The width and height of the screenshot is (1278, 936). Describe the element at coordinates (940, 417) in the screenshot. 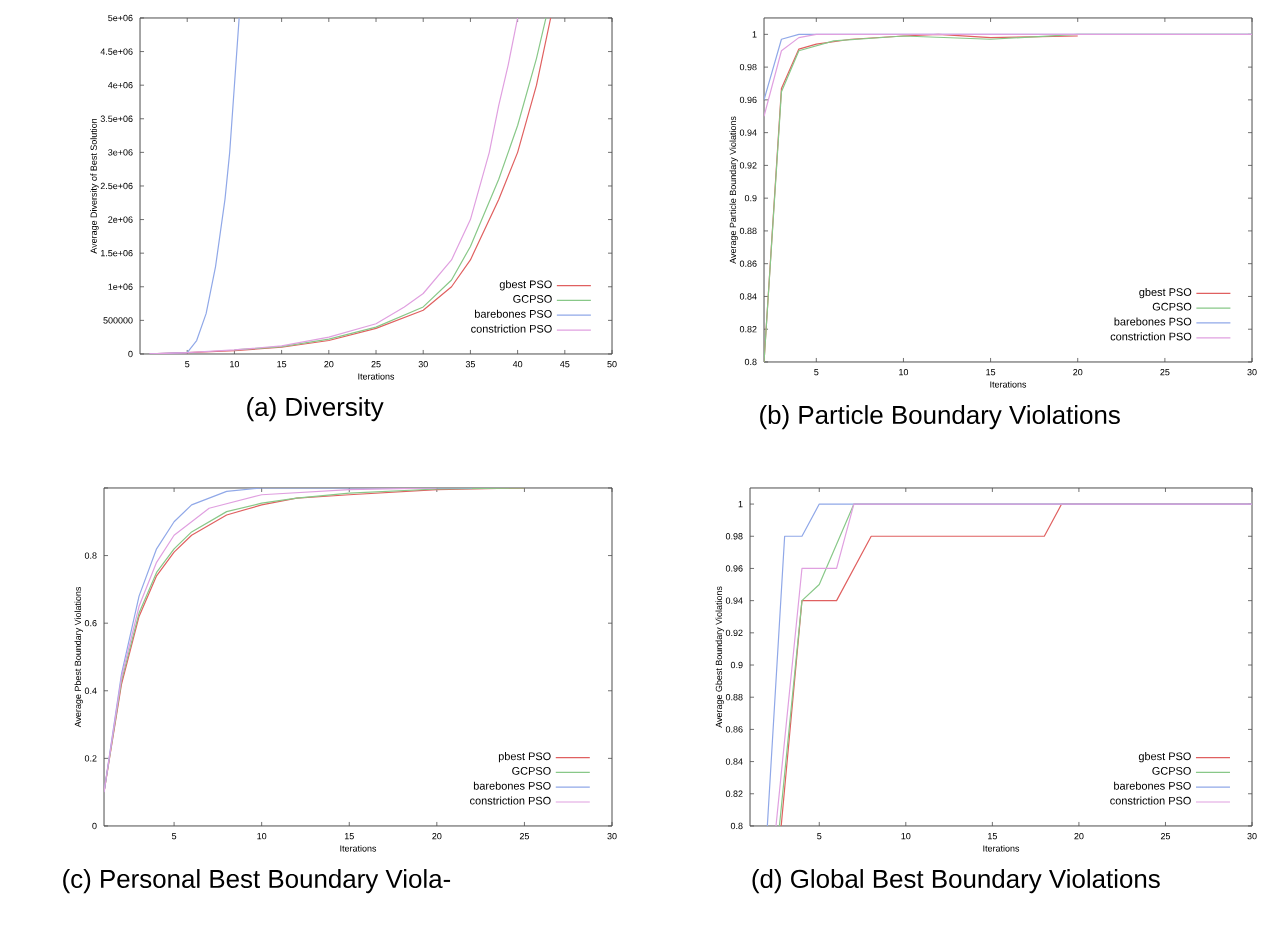

I see `text: (b) Particle Boundary Violations` at that location.